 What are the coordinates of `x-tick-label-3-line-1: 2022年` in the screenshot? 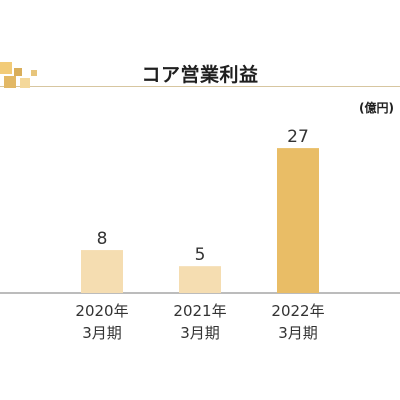 It's located at (297, 311).